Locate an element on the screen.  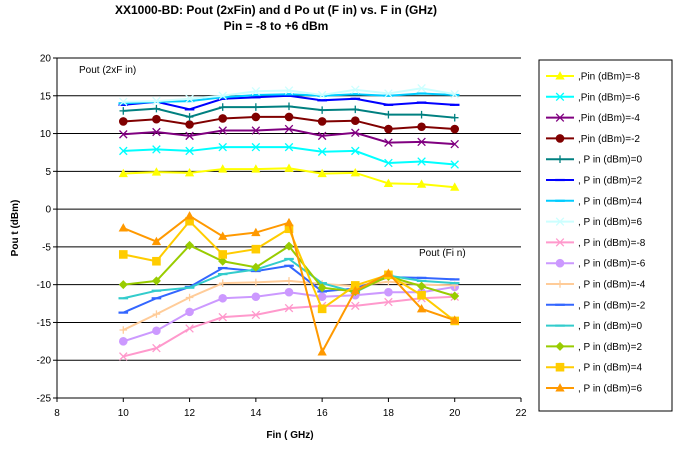
legend-label: , P in (dBm)=-4 is located at coordinates (612, 285).